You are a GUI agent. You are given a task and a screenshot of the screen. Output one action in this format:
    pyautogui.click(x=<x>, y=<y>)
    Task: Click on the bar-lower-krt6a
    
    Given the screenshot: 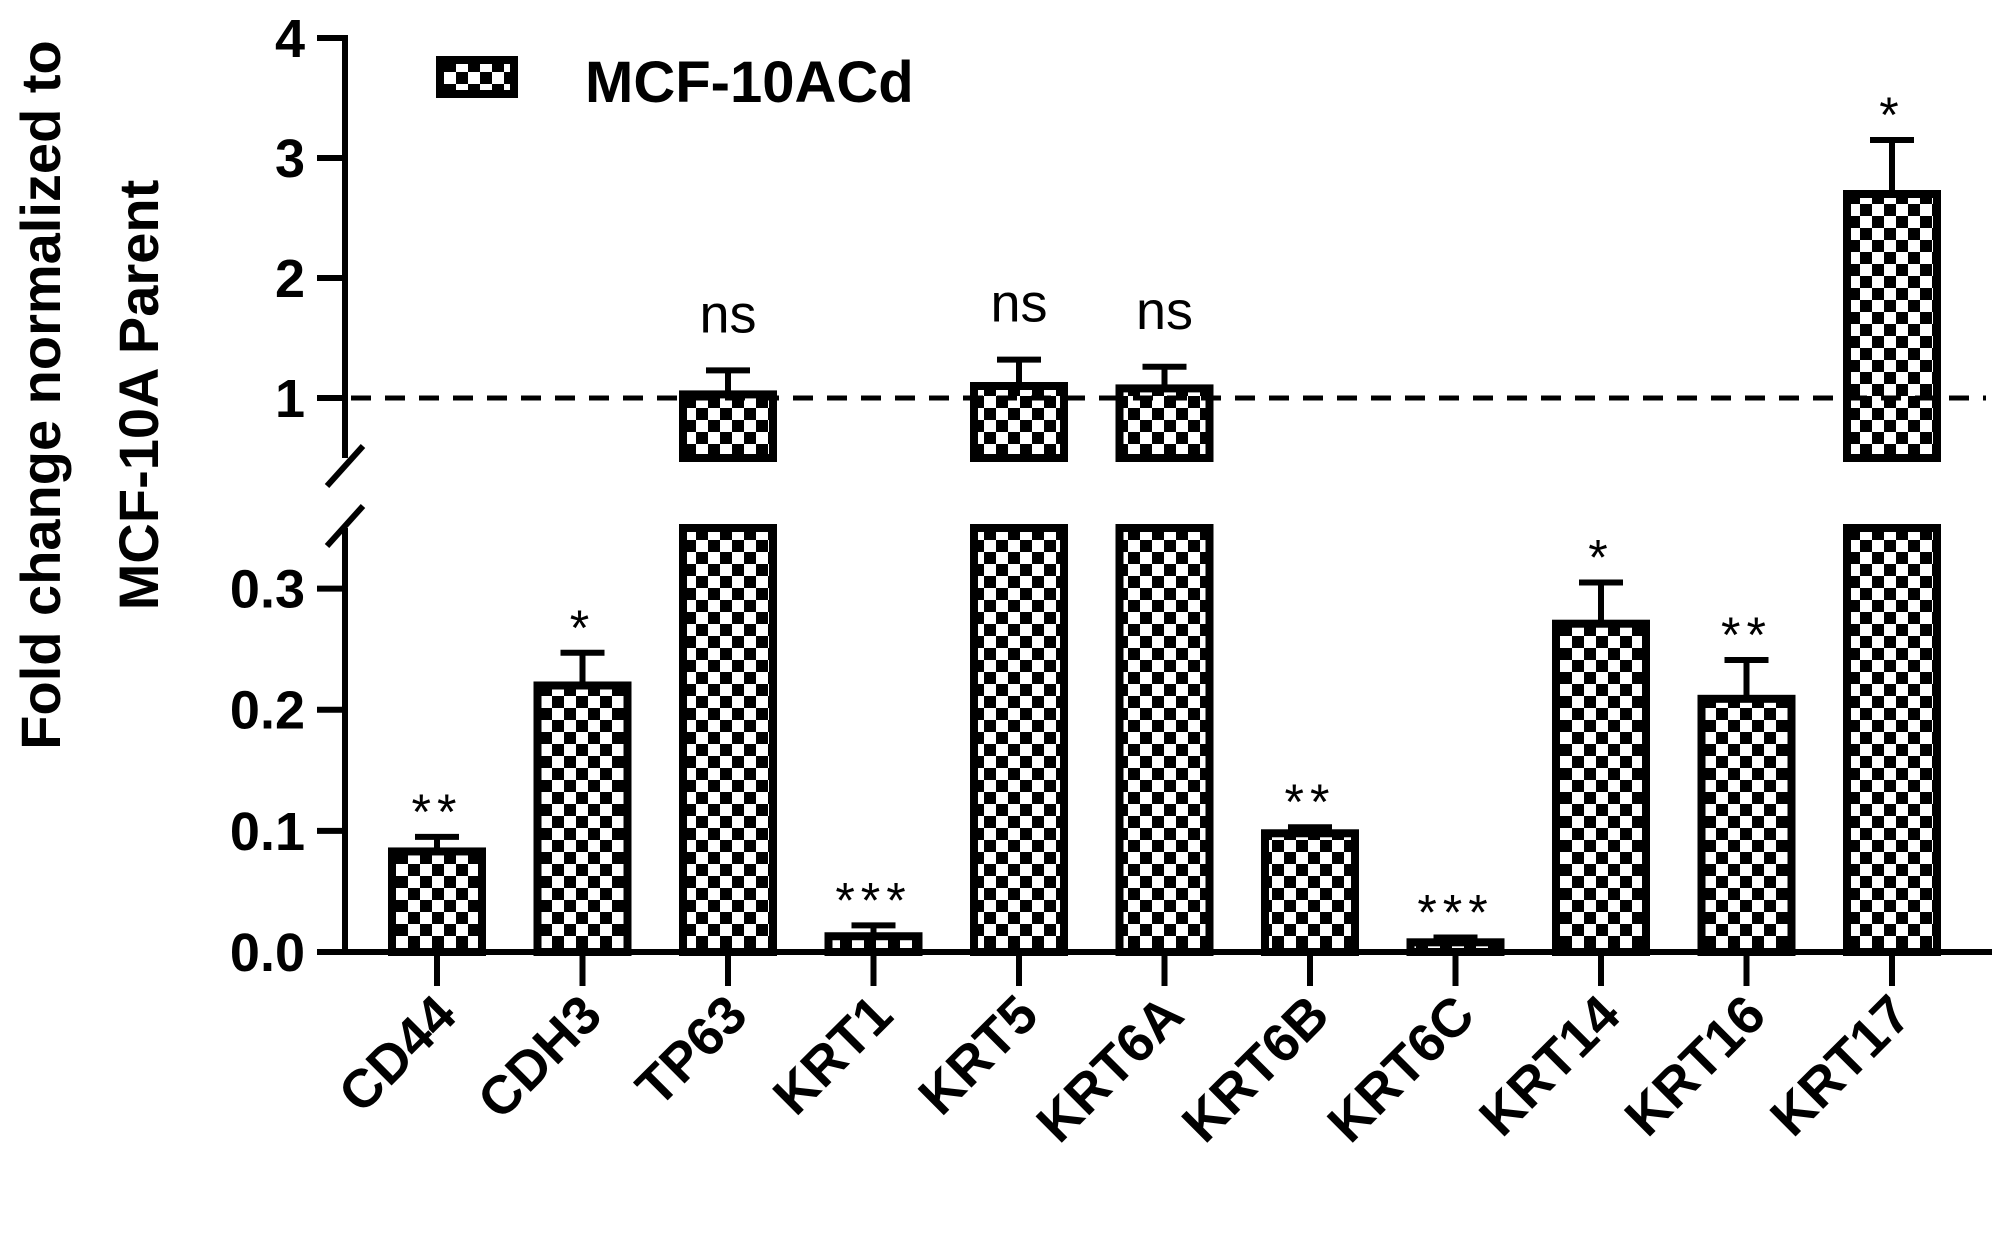 What is the action you would take?
    pyautogui.click(x=1164, y=740)
    